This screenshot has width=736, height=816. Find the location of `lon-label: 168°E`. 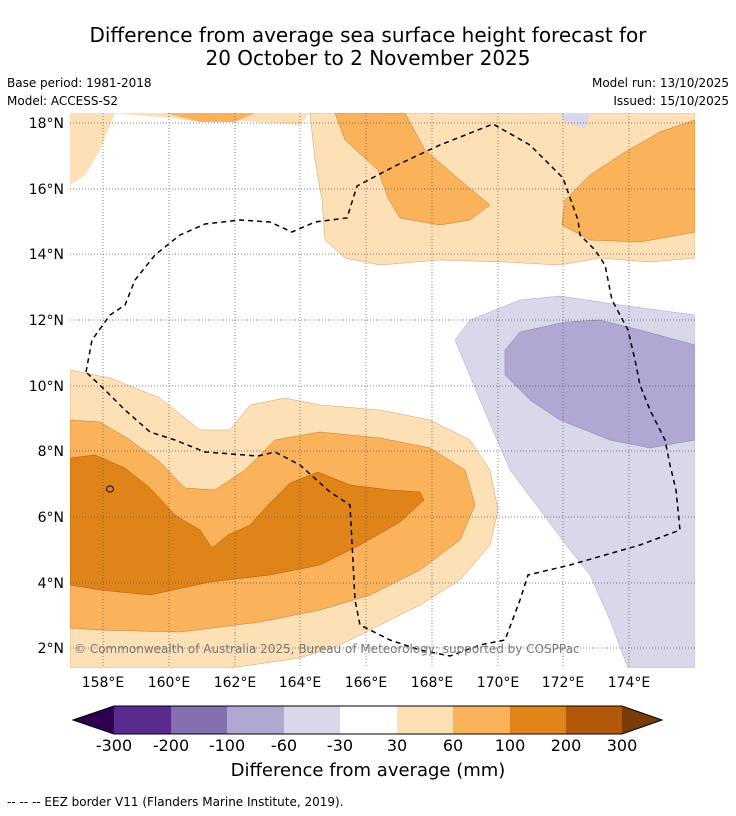

lon-label: 168°E is located at coordinates (432, 683).